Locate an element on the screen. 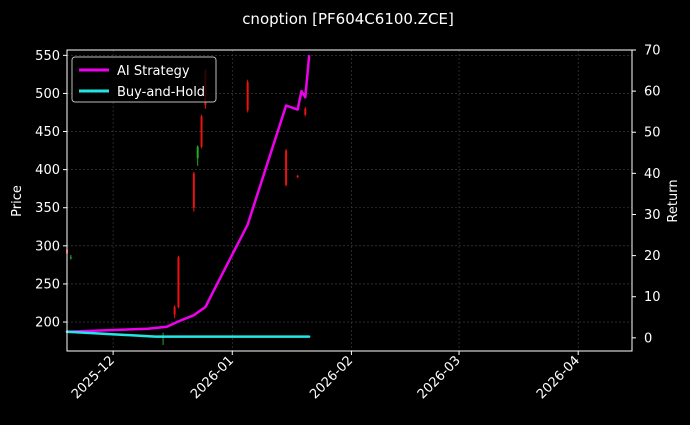  y2-tick-label: 40 is located at coordinates (652, 174).